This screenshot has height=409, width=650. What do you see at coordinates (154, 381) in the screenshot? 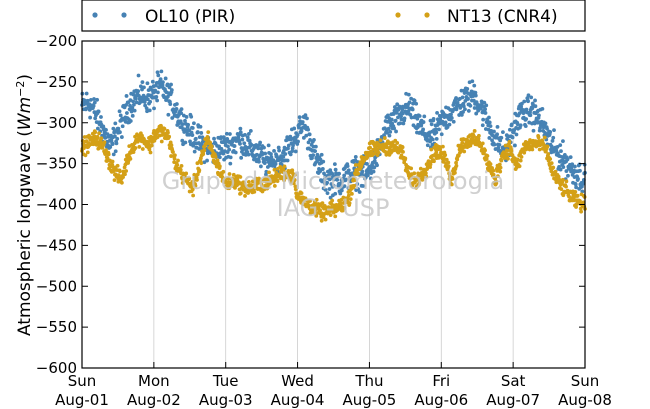
I see `x-tick-label-day: Mon` at bounding box center [154, 381].